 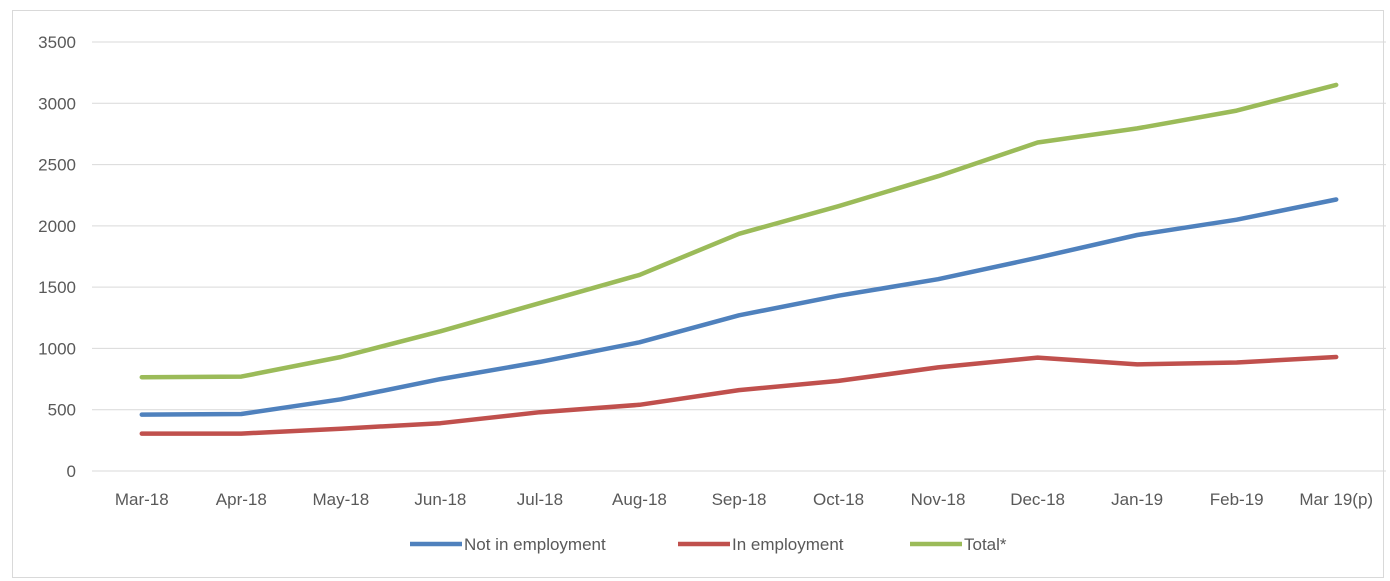 What do you see at coordinates (639, 499) in the screenshot?
I see `x-tick-label: Aug-18` at bounding box center [639, 499].